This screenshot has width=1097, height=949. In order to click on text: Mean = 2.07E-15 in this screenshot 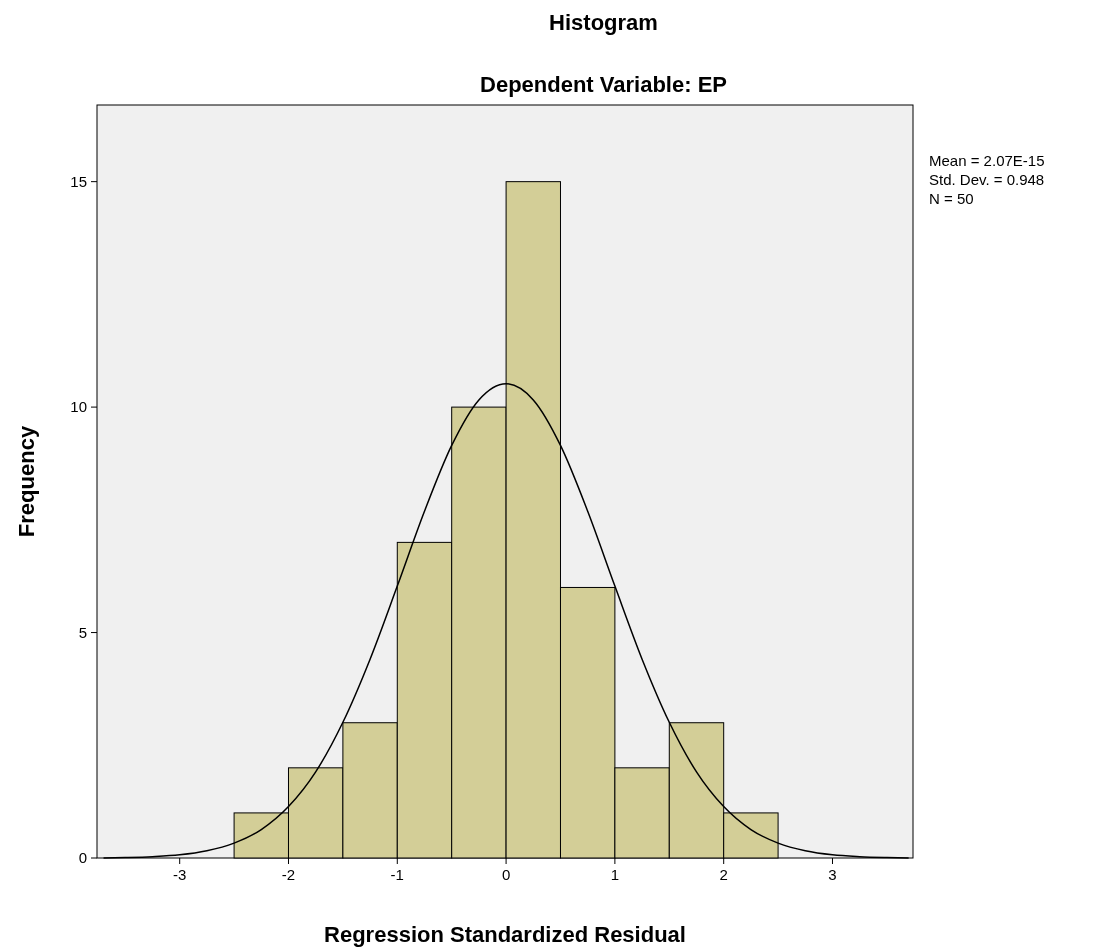, I will do `click(987, 160)`.